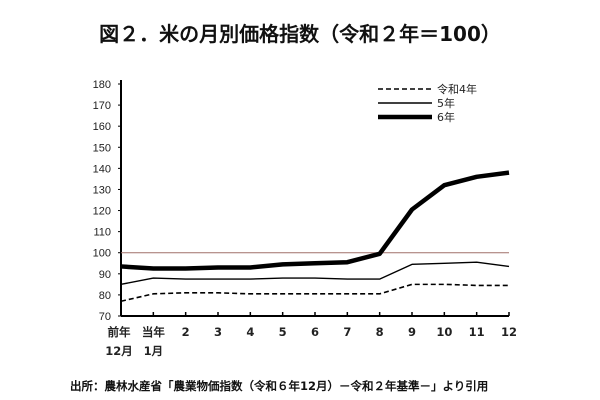 Image resolution: width=600 pixels, height=400 pixels. What do you see at coordinates (102, 190) in the screenshot?
I see `y-tick-label: 130` at bounding box center [102, 190].